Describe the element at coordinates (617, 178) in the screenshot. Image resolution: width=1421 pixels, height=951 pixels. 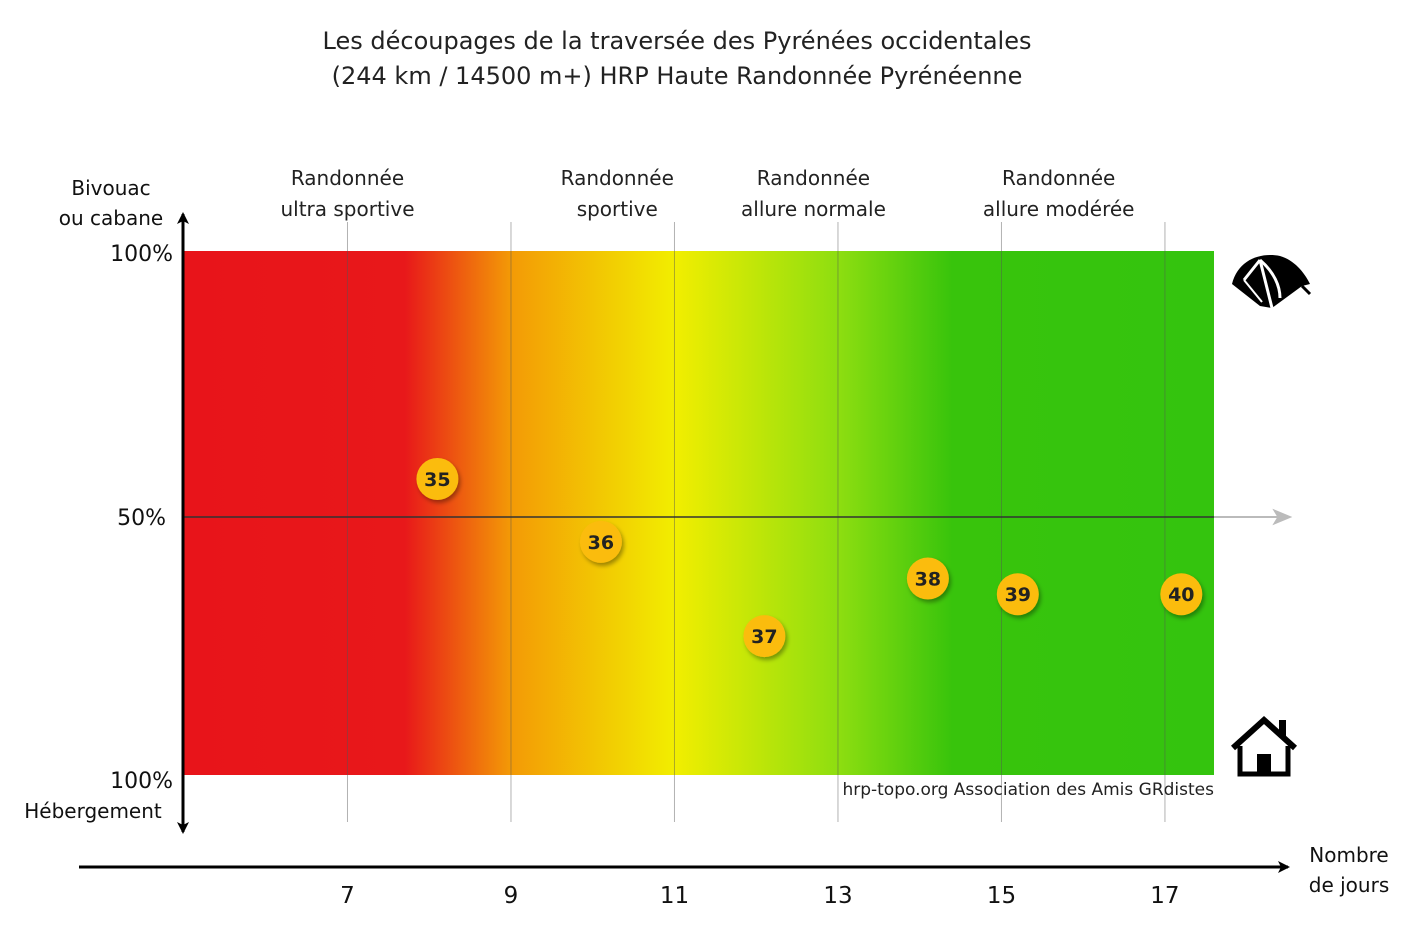
I see `zone-label-2-line1: Randonnée` at that location.